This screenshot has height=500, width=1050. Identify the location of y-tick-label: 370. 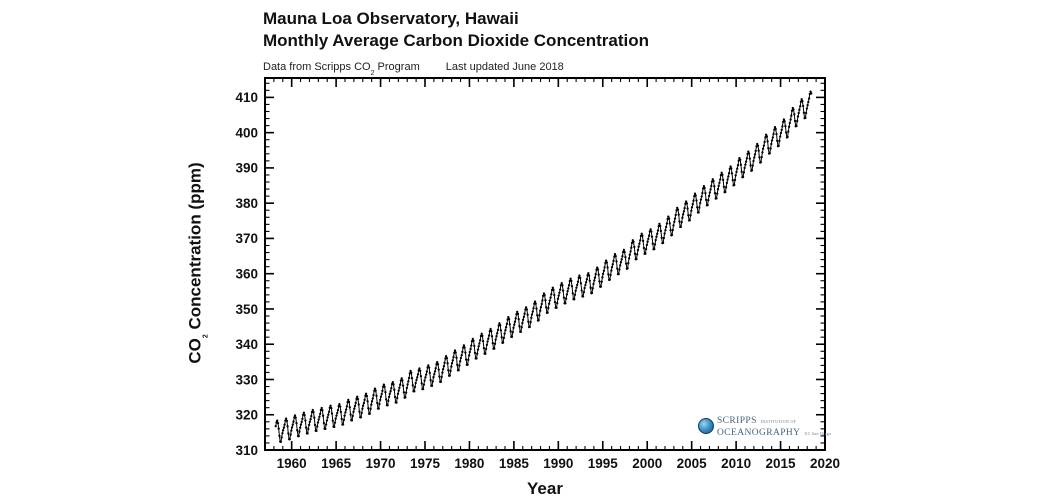
(246, 238).